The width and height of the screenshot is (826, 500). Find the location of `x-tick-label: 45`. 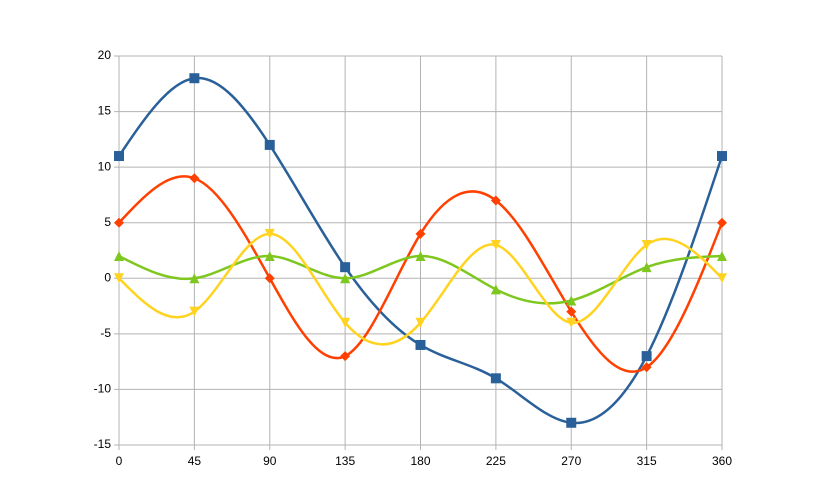

x-tick-label: 45 is located at coordinates (195, 461).